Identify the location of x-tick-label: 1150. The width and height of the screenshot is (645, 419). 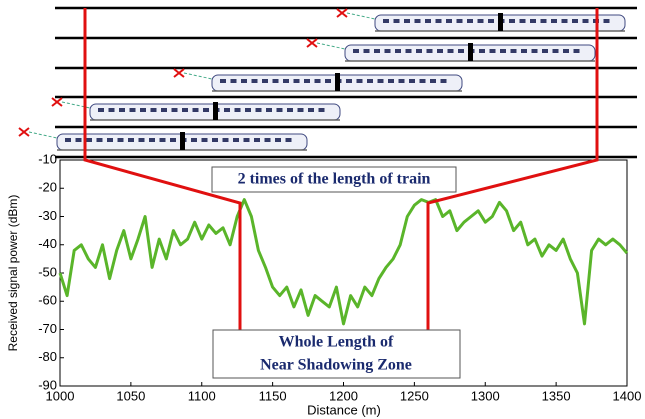
(273, 395).